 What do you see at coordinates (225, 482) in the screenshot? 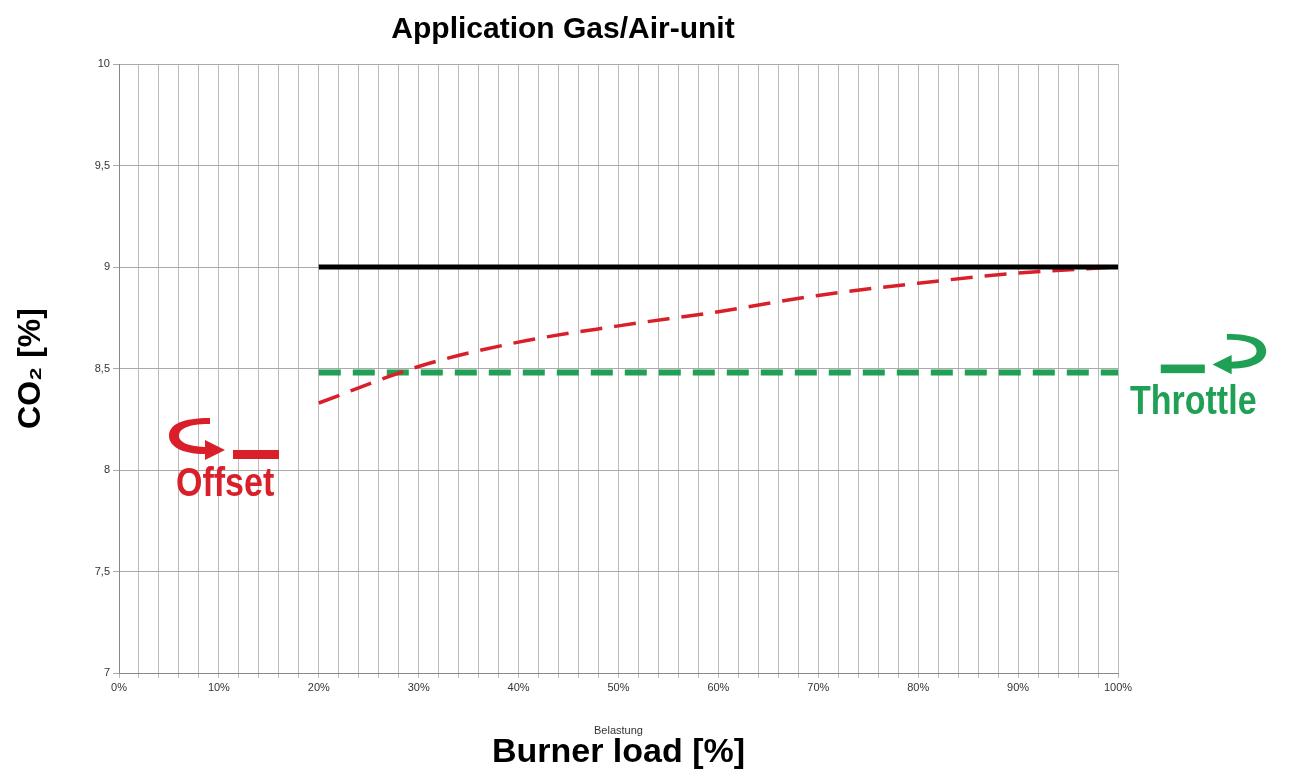
I see `annotation: Offset` at bounding box center [225, 482].